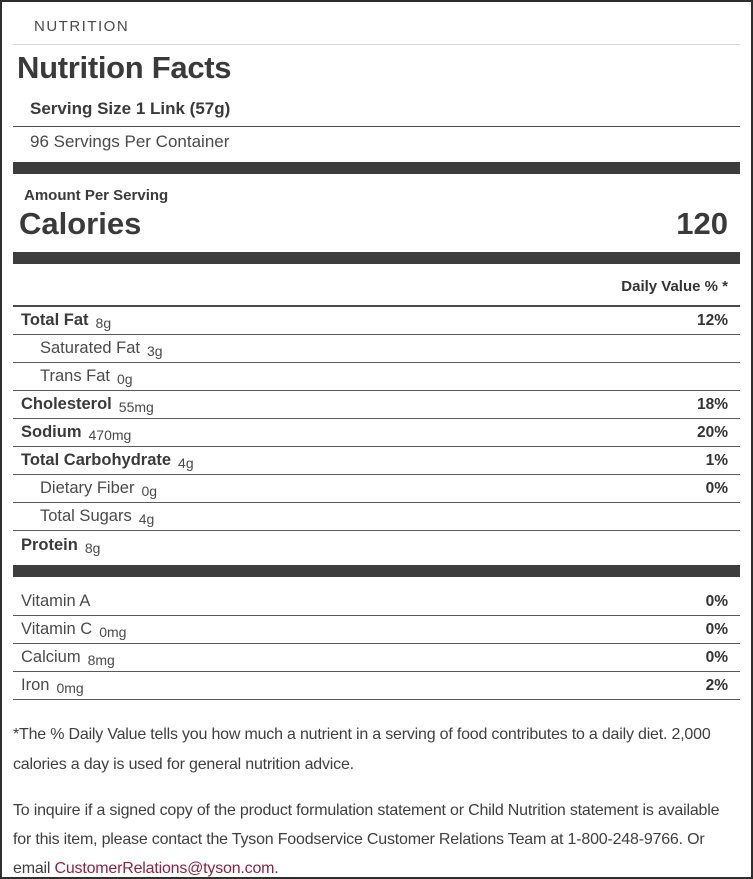 The image size is (753, 879). What do you see at coordinates (51, 657) in the screenshot?
I see `vitamin-name: Calcium` at bounding box center [51, 657].